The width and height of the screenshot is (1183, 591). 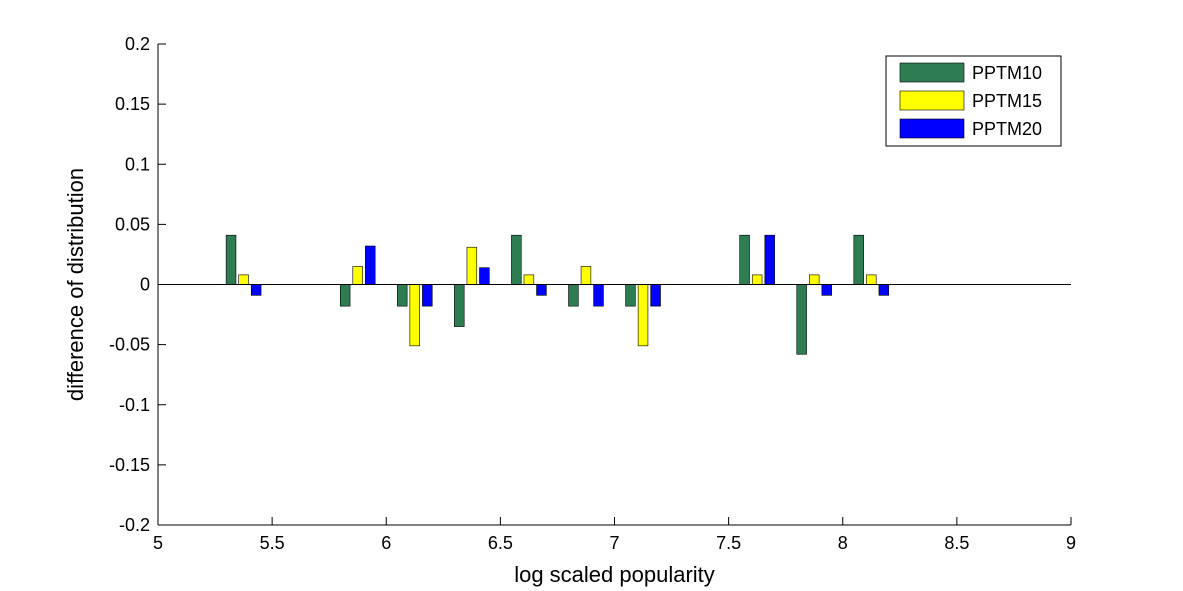 I want to click on y-tick-label: -0.2, so click(x=134, y=525).